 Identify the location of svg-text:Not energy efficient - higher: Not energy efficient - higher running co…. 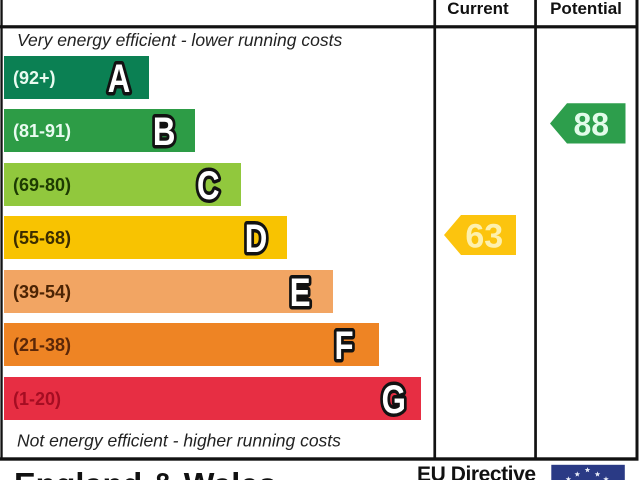
(179, 441).